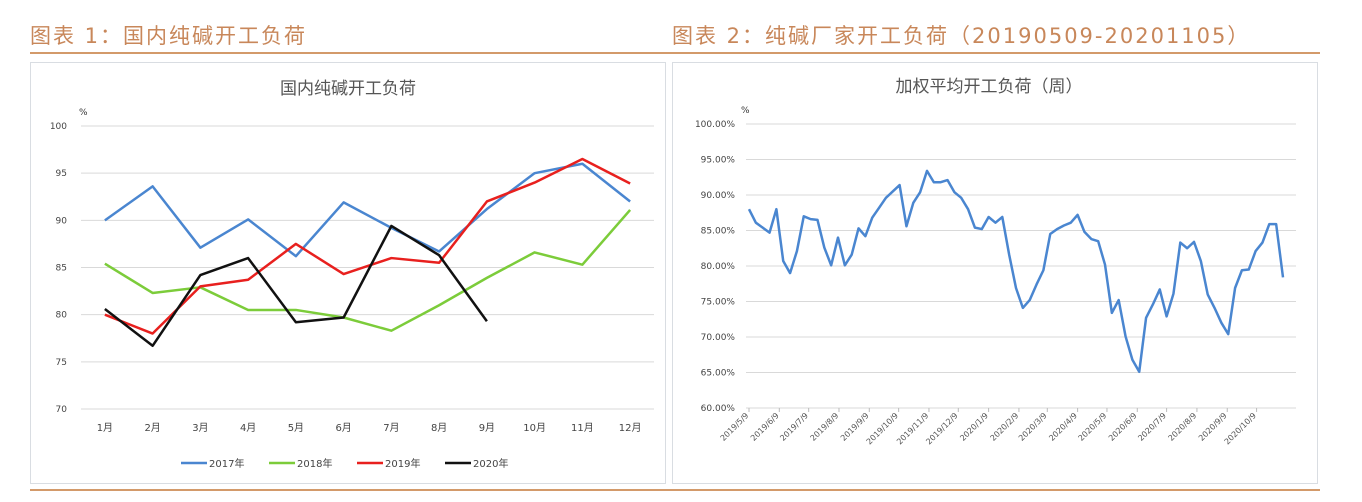  What do you see at coordinates (675, 490) in the screenshot?
I see `footer-divider` at bounding box center [675, 490].